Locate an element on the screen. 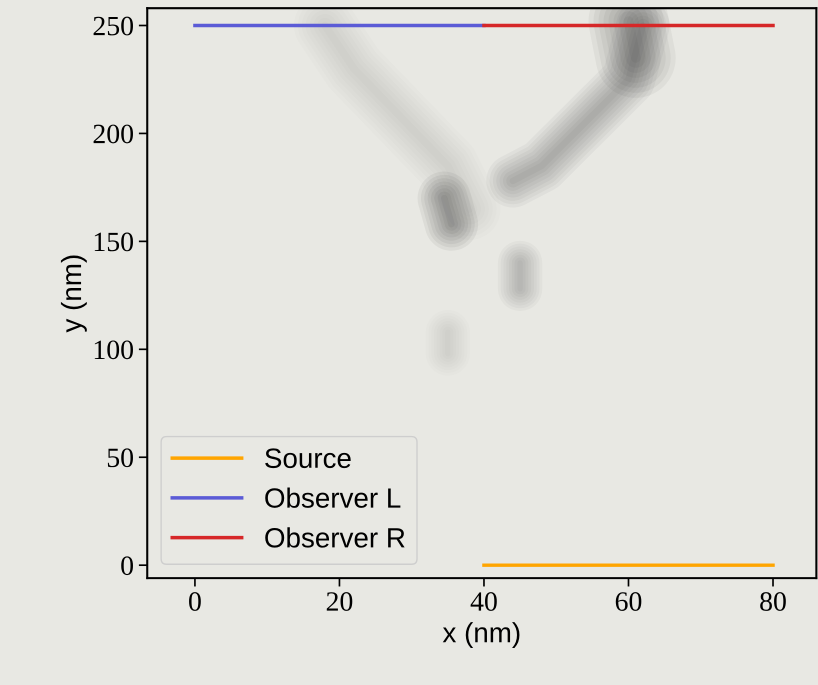 This screenshot has width=818, height=685. x-tick-label: 0 is located at coordinates (195, 601).